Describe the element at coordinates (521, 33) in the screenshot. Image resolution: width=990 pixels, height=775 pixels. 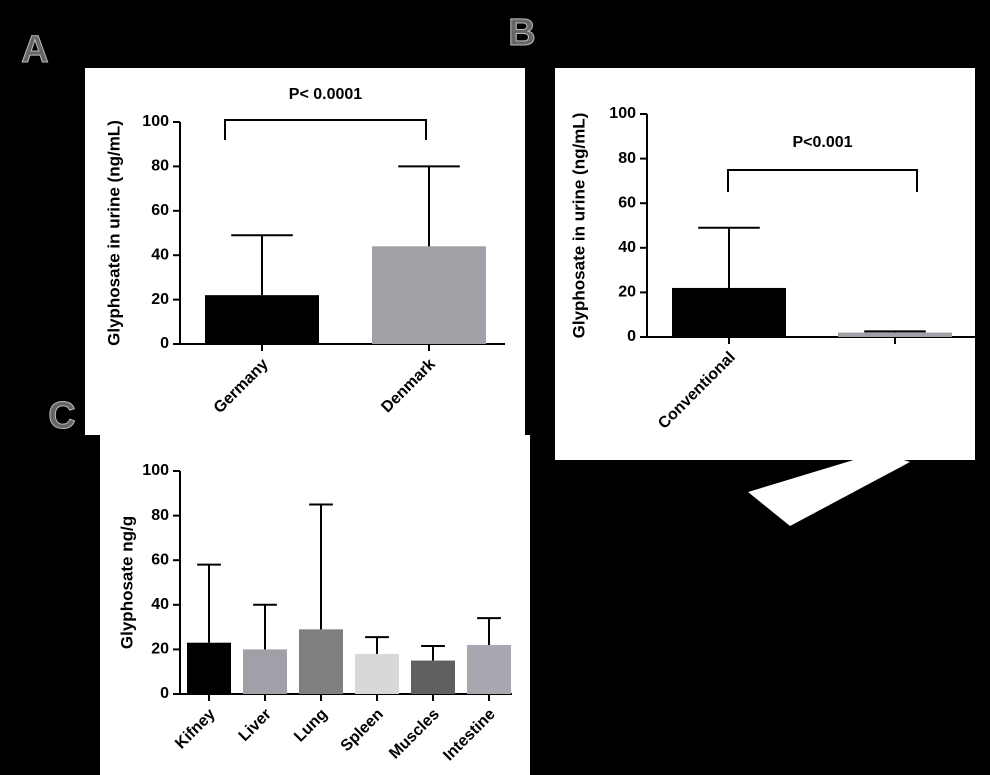
I see `panel-letter: B` at that location.